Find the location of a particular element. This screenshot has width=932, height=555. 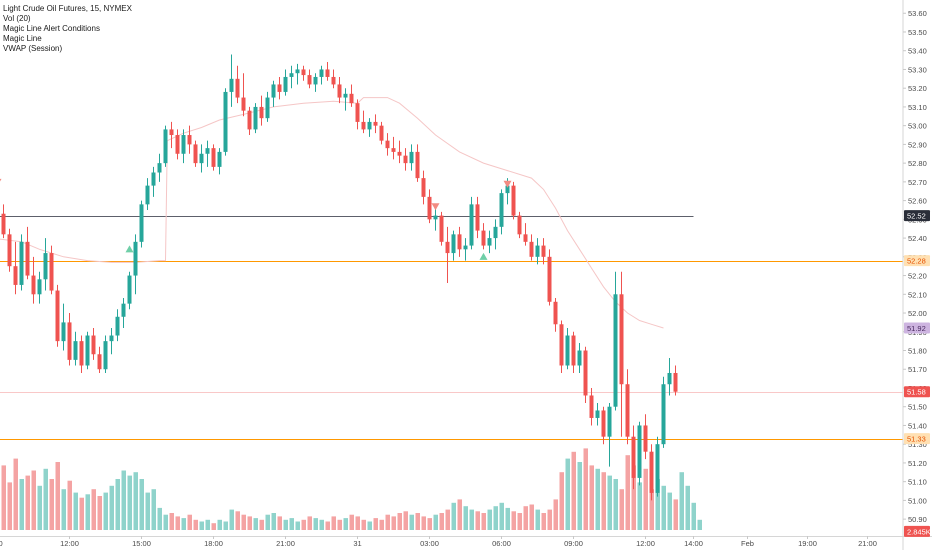

time-tick-label: 19:00 is located at coordinates (807, 543).